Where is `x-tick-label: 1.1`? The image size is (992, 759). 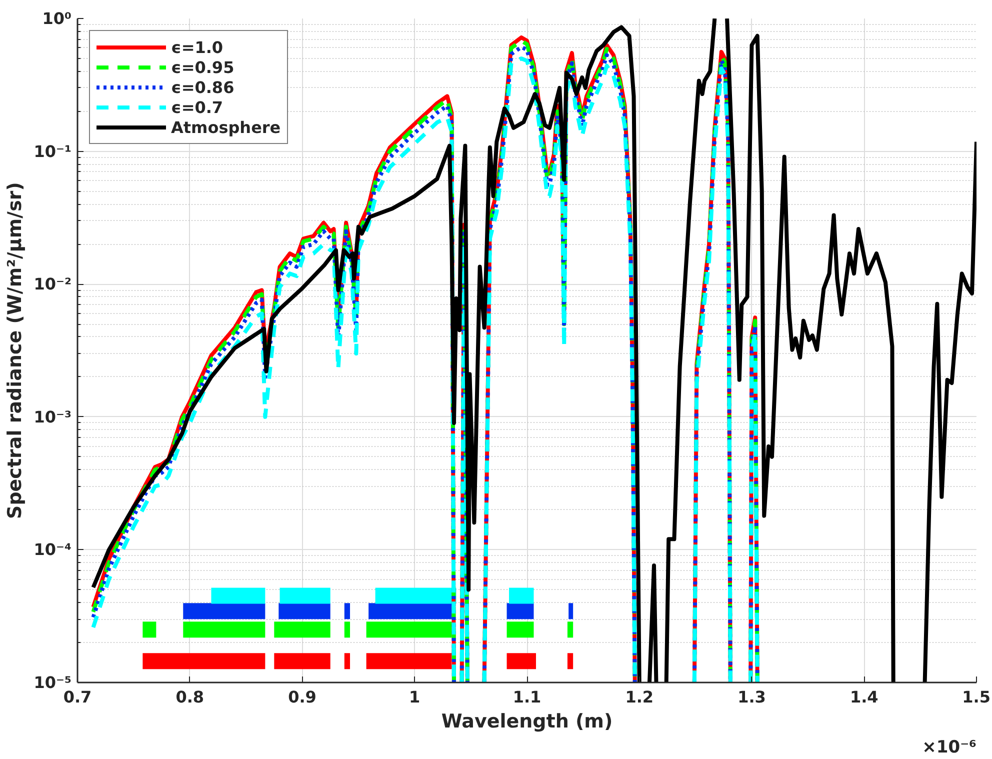
x-tick-label: 1.1 is located at coordinates (527, 697).